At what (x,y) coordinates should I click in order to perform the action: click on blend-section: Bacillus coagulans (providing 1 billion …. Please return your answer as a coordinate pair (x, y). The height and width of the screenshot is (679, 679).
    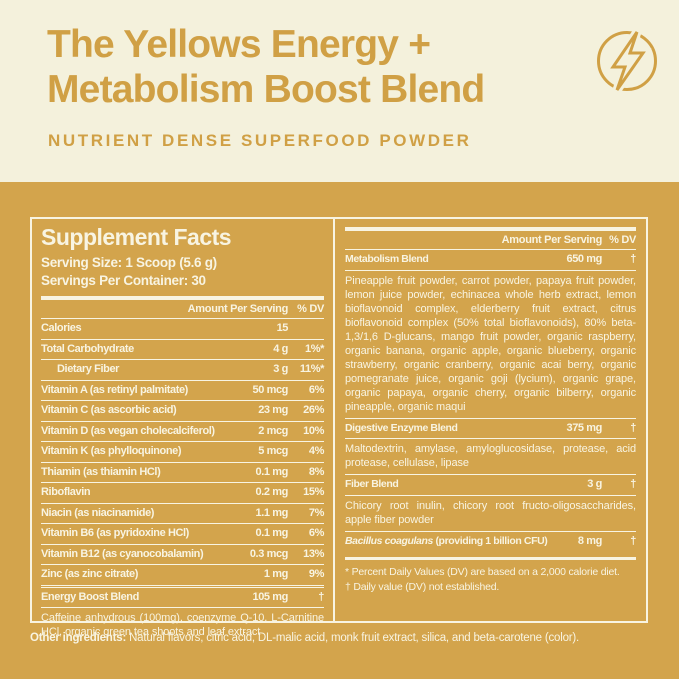
    Looking at the image, I should click on (490, 541).